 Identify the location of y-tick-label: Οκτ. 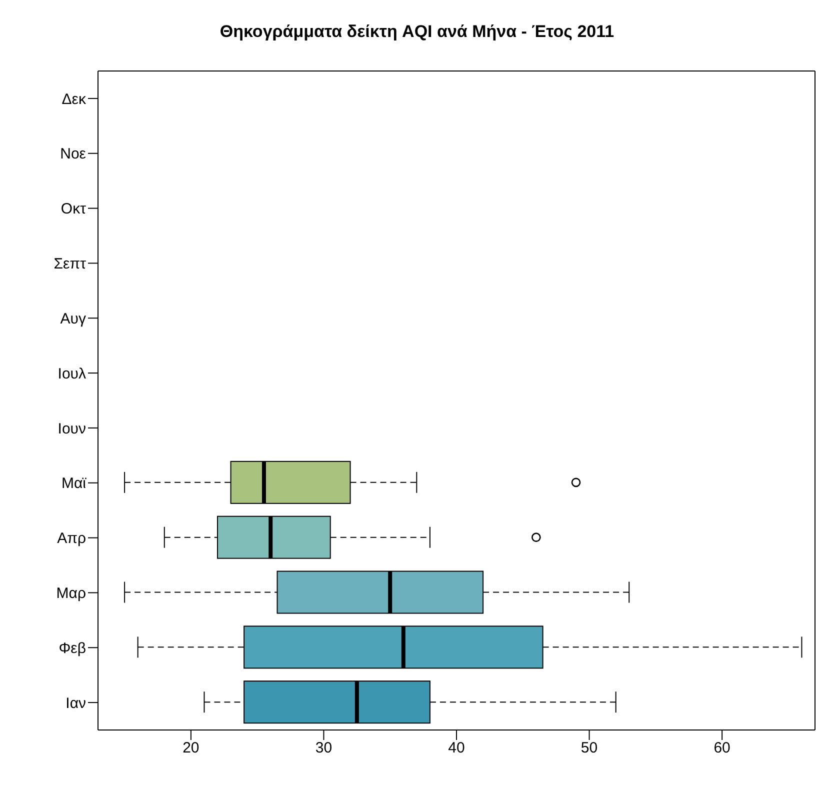
(73, 209).